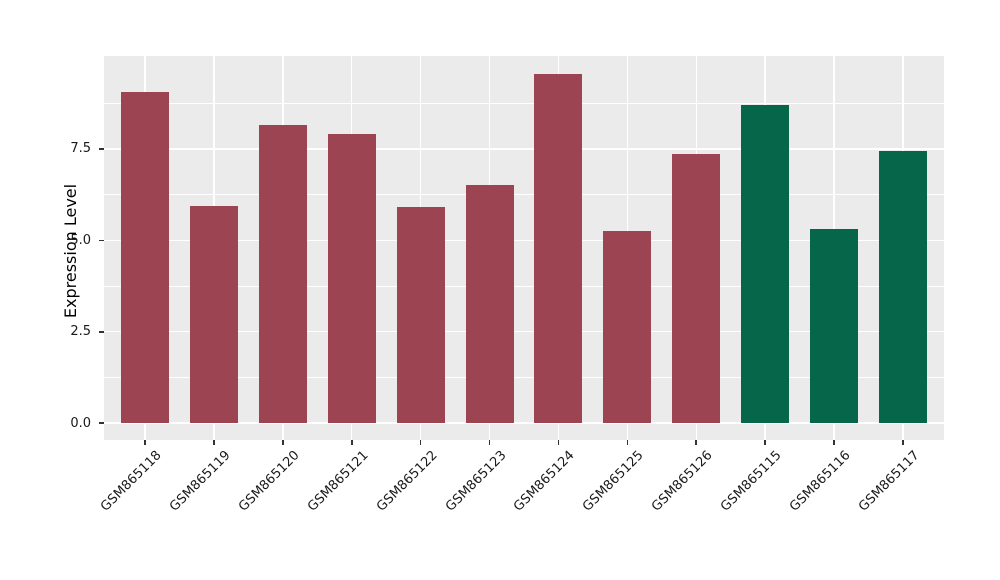  What do you see at coordinates (80, 423) in the screenshot?
I see `y-tick-label: 0.0` at bounding box center [80, 423].